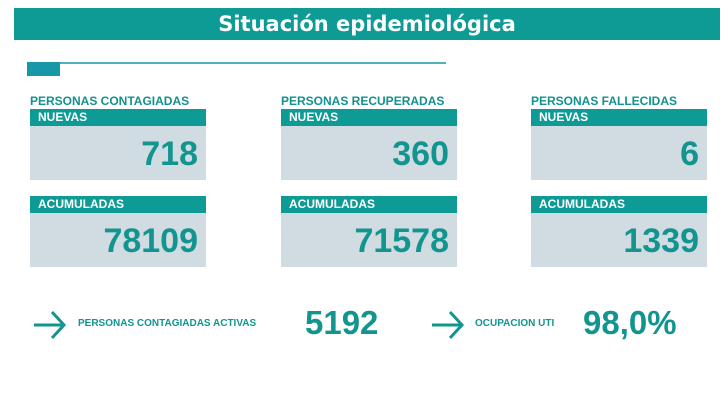  Describe the element at coordinates (363, 101) in the screenshot. I see `section-title: PERSONAS RECUPERADAS` at that location.